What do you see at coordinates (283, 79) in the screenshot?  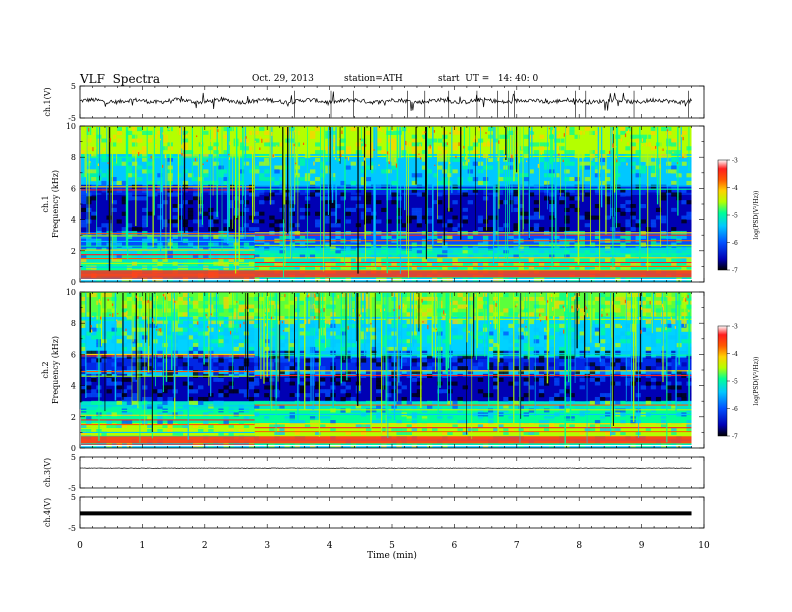 I see `date-label: Oct. 29, 2013` at bounding box center [283, 79].